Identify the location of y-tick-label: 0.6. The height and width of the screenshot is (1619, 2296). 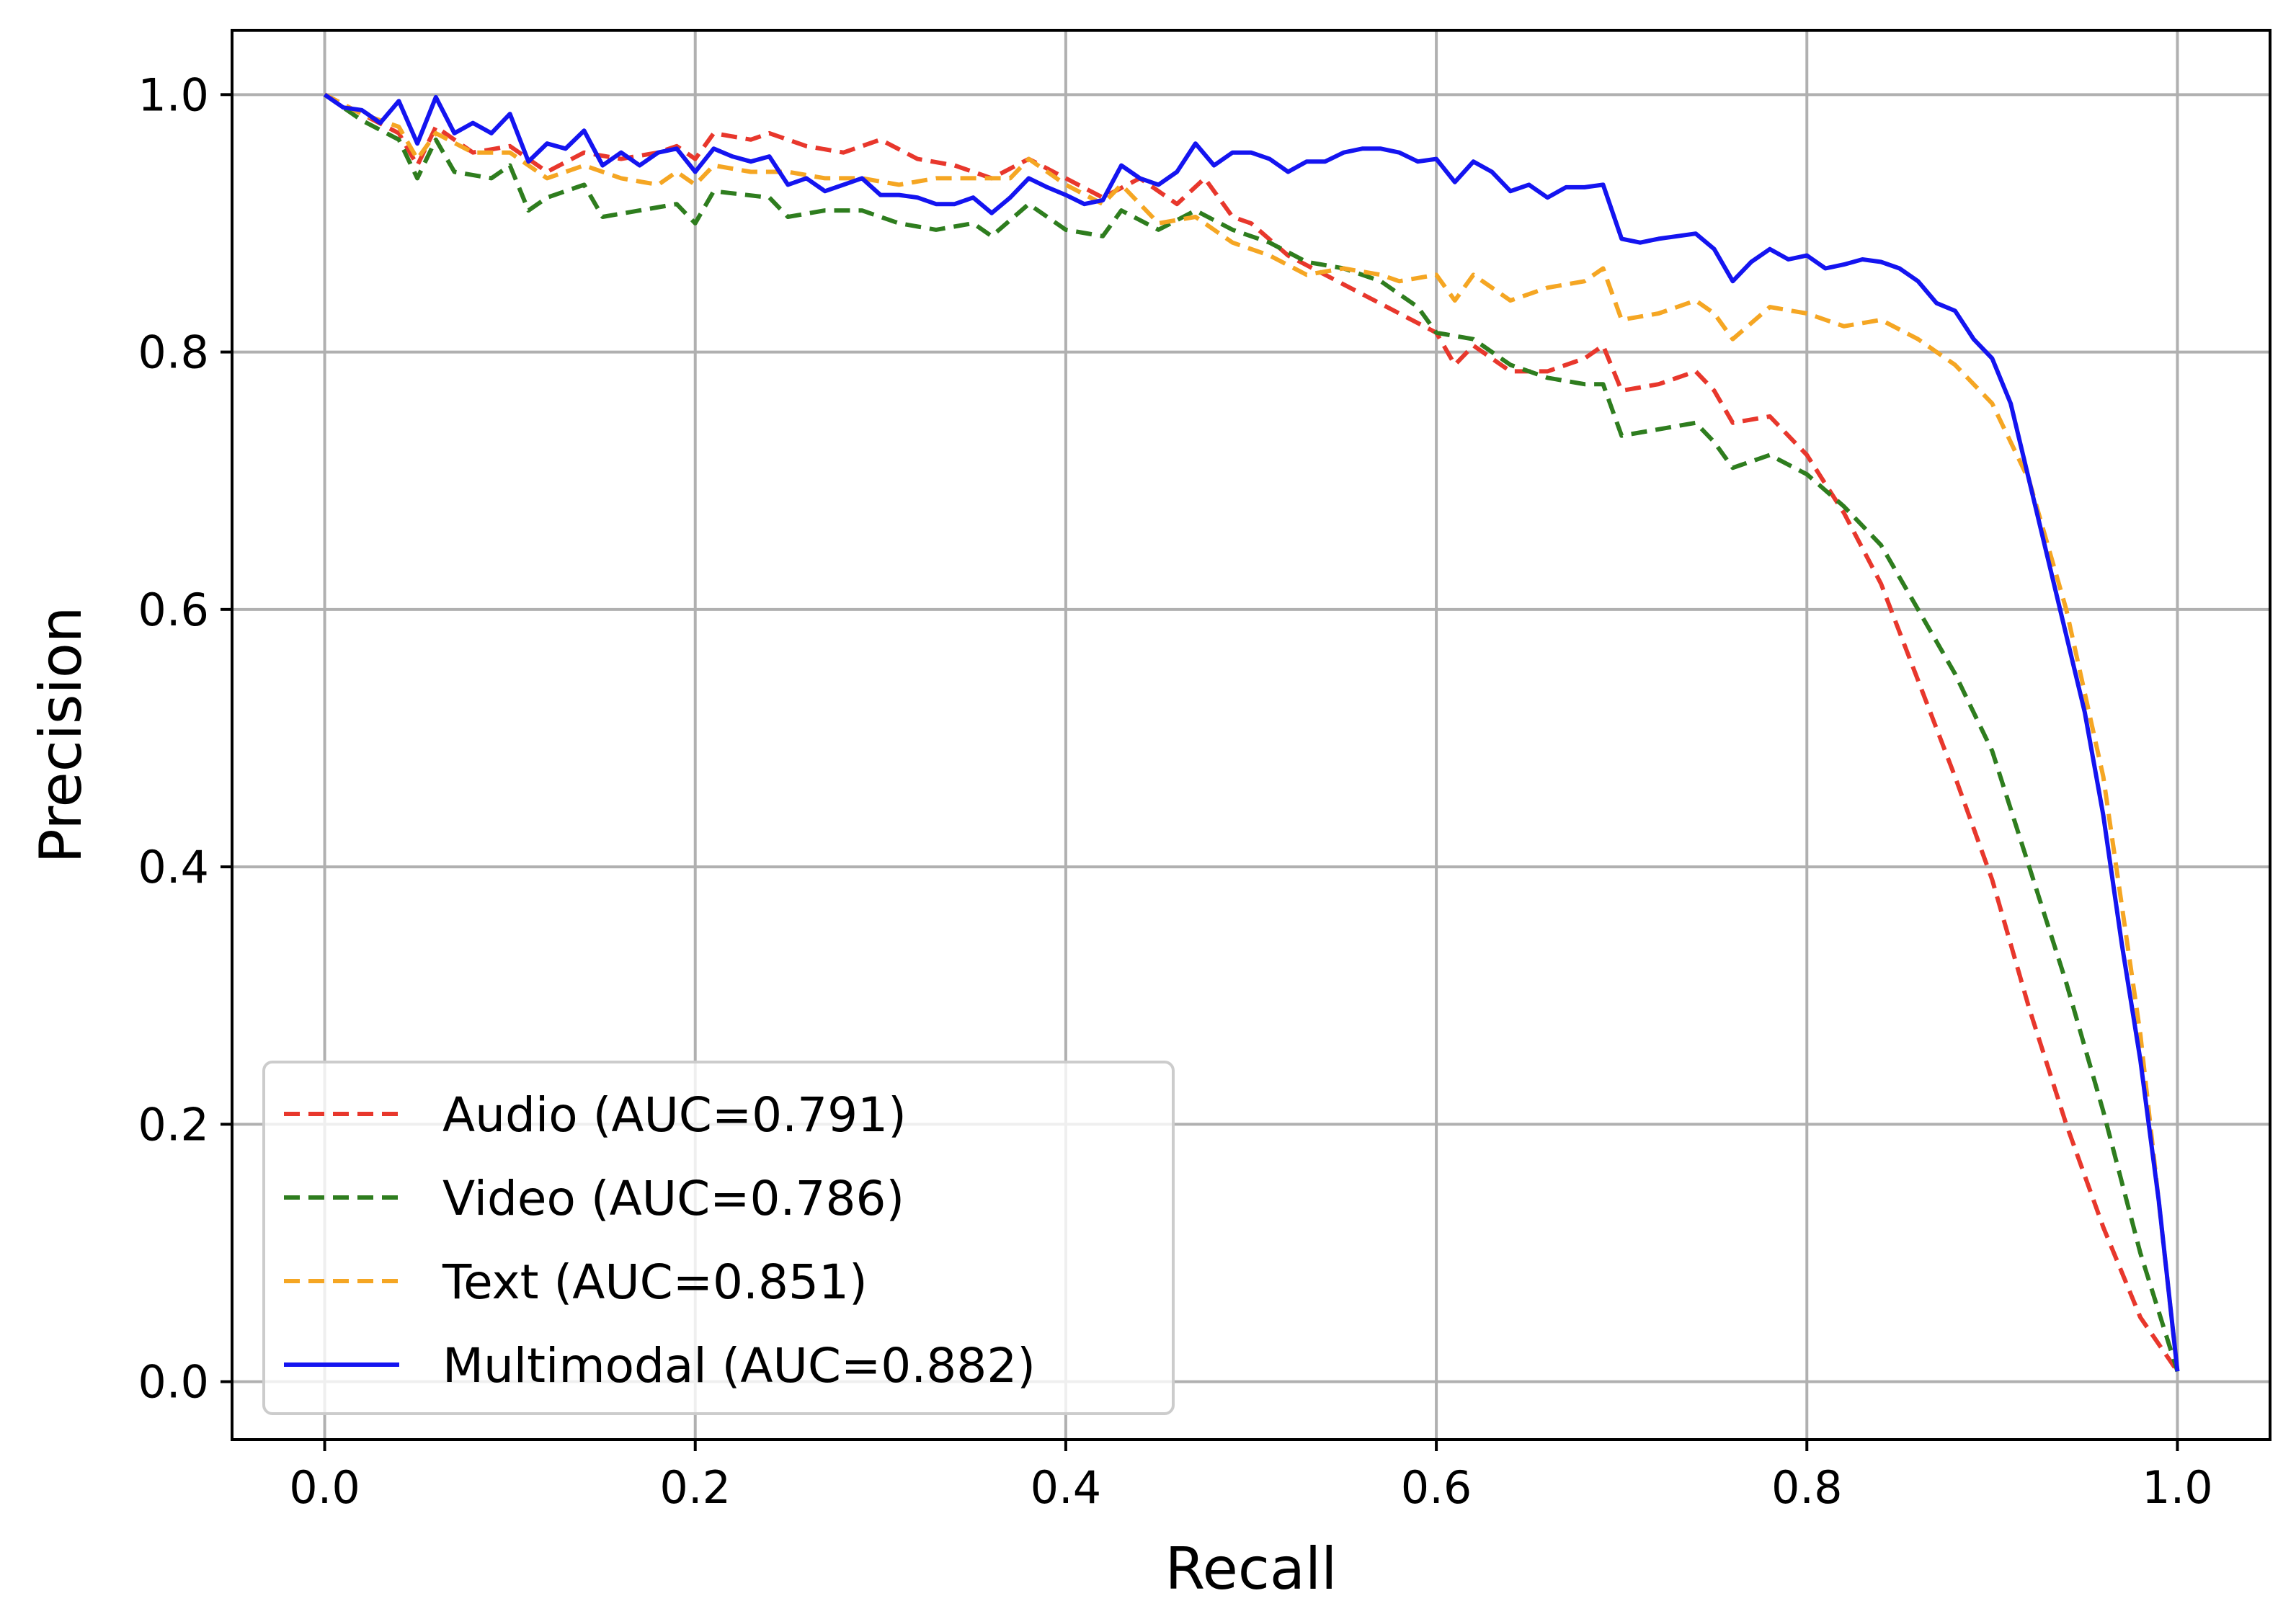
(173, 610).